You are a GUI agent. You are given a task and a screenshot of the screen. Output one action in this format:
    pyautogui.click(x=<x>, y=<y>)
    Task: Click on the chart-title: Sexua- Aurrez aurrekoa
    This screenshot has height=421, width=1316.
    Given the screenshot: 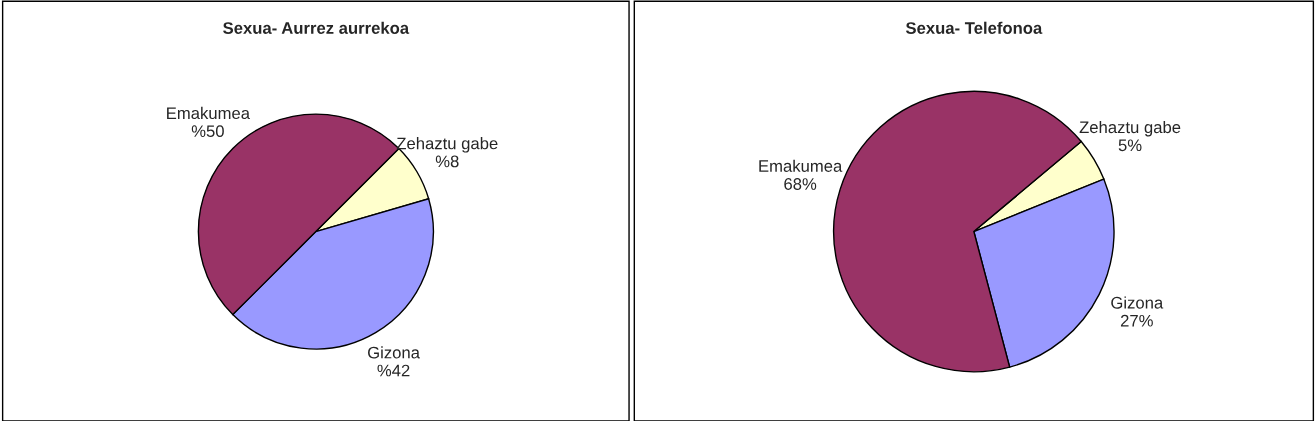 What is the action you would take?
    pyautogui.click(x=316, y=27)
    